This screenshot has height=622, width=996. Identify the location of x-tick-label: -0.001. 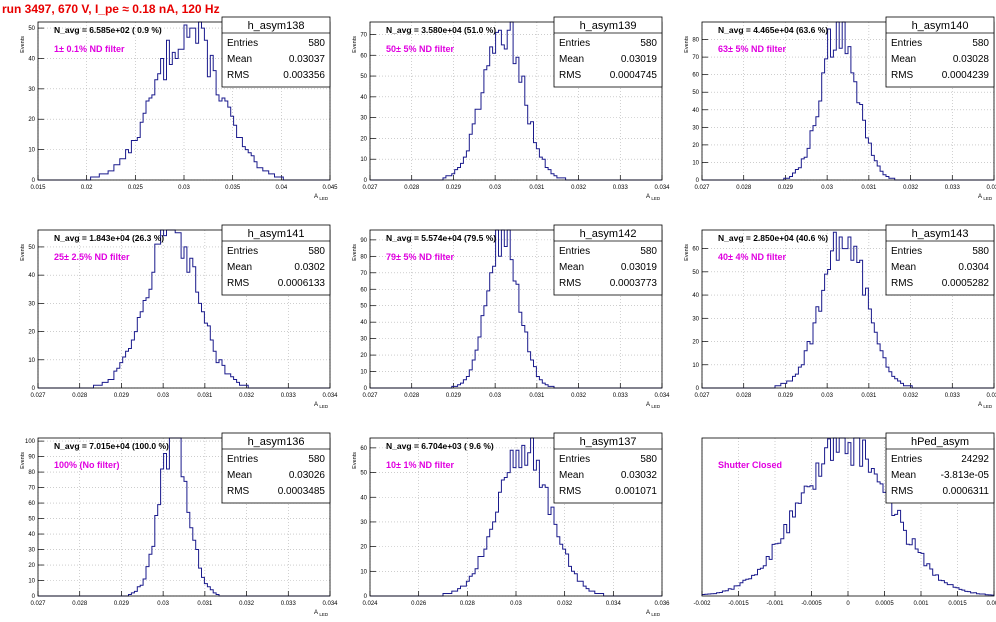
(775, 604).